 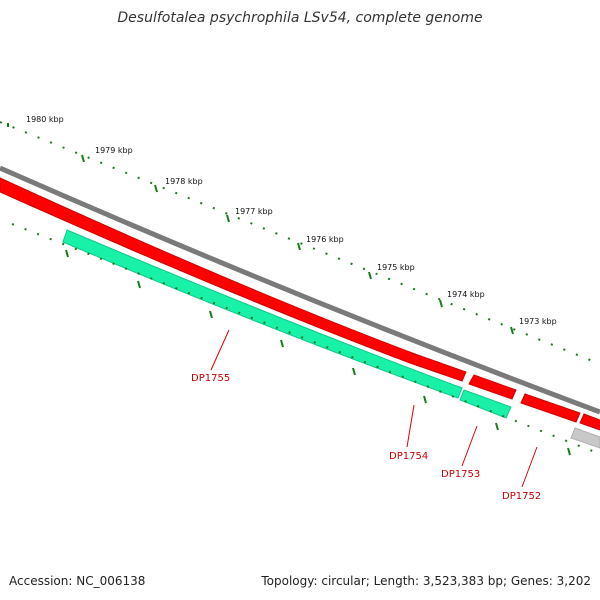 I want to click on ruler-label-1977: 1977 kbp, so click(x=254, y=211).